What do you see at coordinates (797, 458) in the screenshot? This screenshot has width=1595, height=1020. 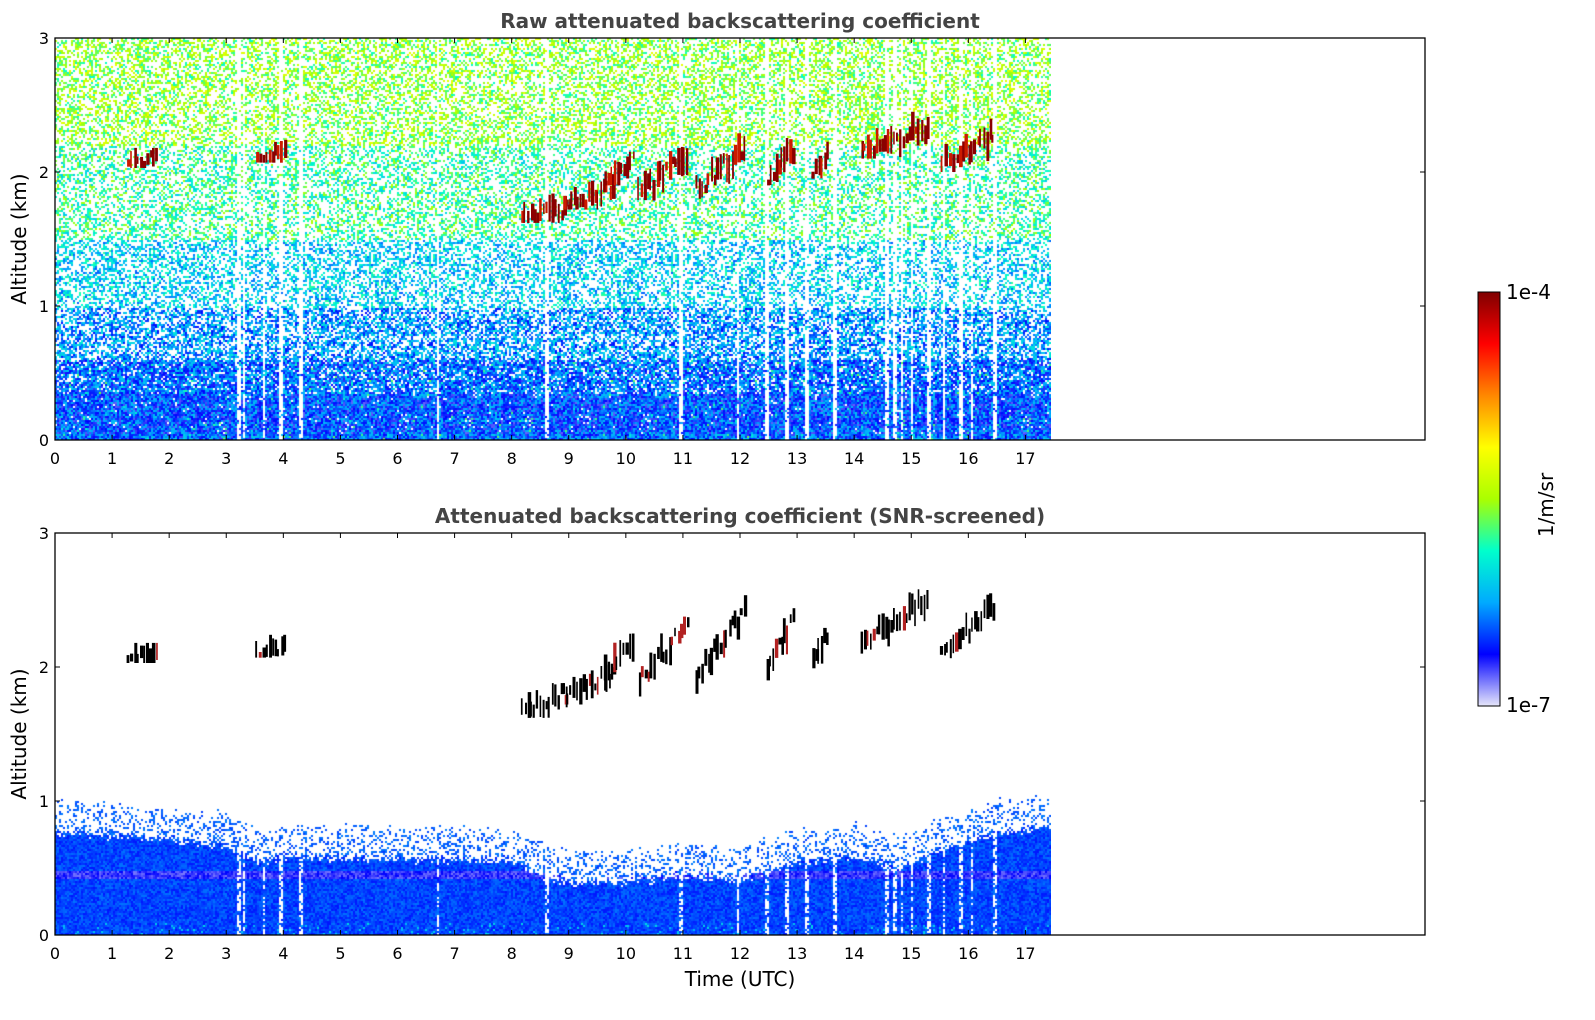 I see `x-tick-label: 13` at bounding box center [797, 458].